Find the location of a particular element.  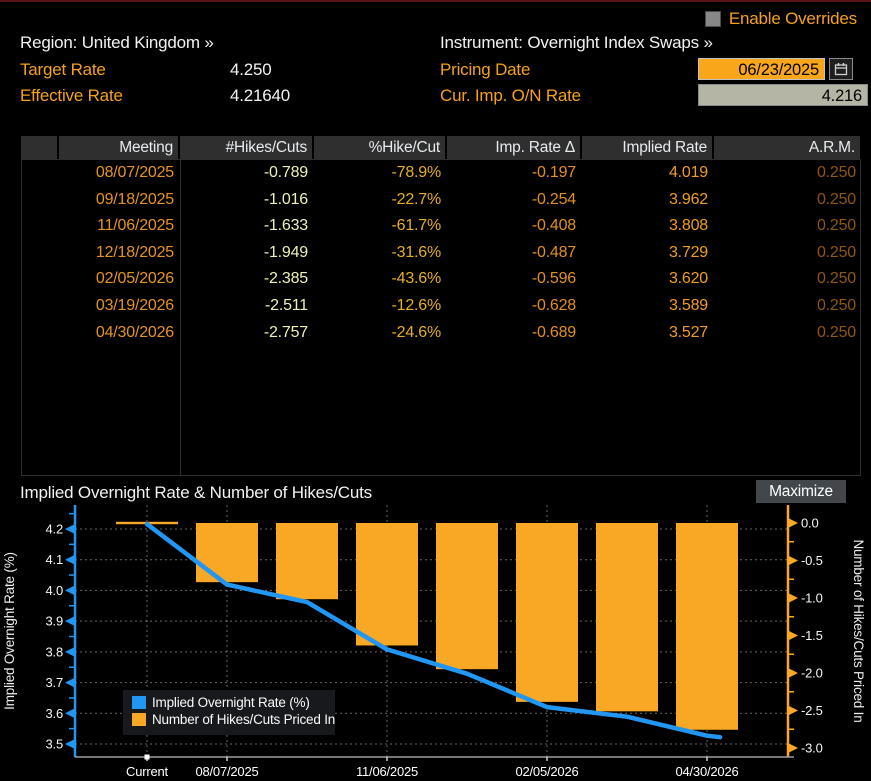

table-row: 09/18/2025 -1.016 -22.7% -0.254 3.962 0.250 is located at coordinates (441, 200).